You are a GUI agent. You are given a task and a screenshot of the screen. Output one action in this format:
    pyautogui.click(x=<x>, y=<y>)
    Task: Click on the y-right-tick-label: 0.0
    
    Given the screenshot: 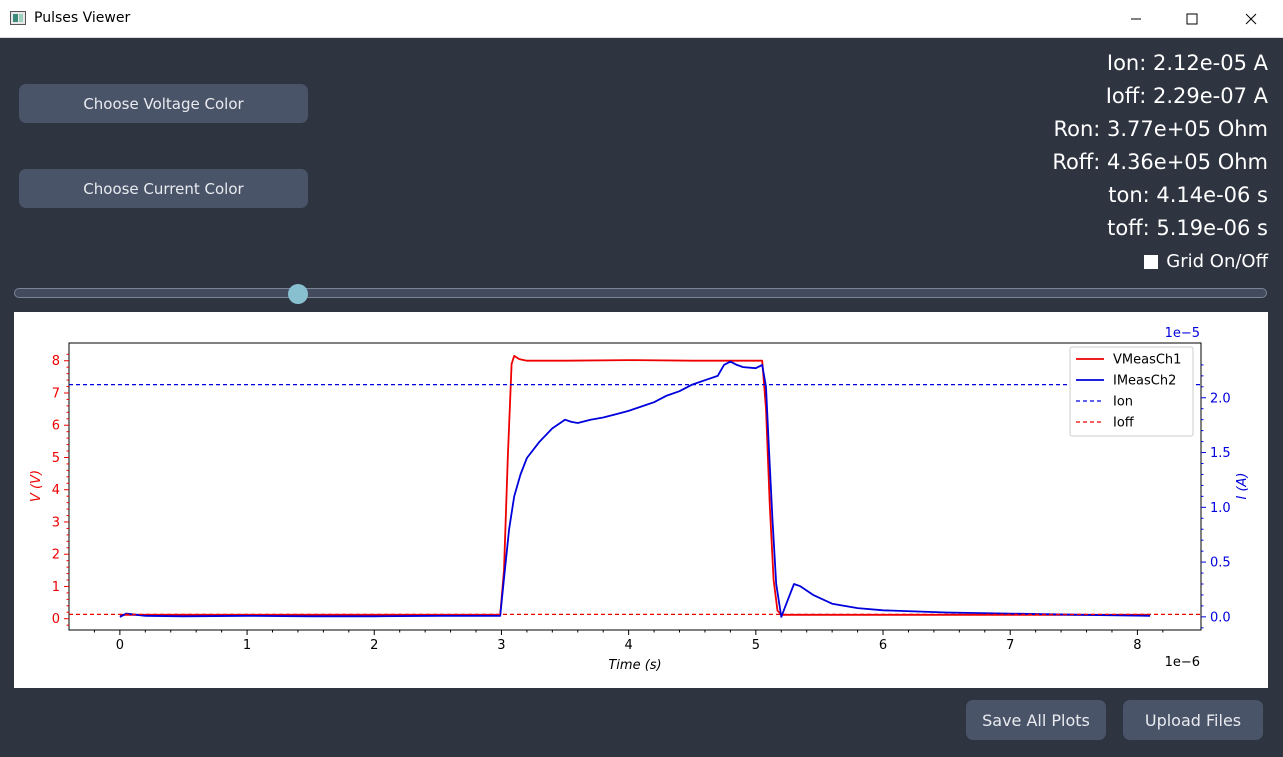 What is the action you would take?
    pyautogui.click(x=1220, y=617)
    